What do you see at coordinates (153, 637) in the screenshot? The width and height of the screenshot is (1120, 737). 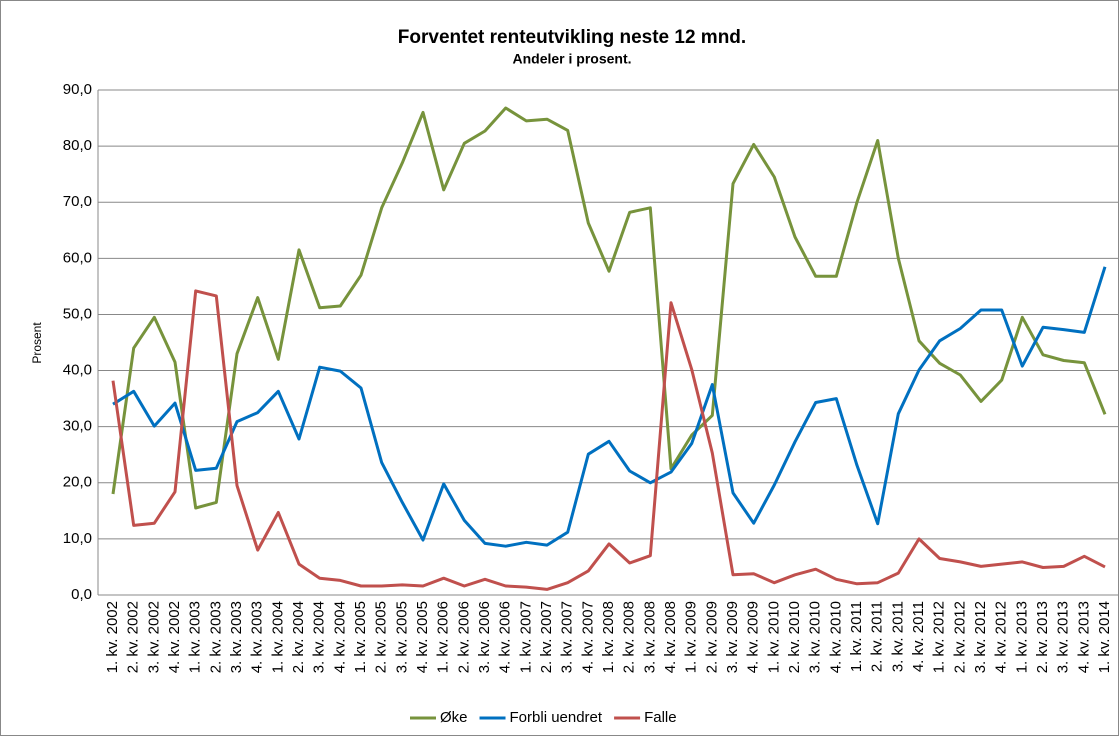 I see `x-tick-label: 3. kv. 2002` at bounding box center [153, 637].